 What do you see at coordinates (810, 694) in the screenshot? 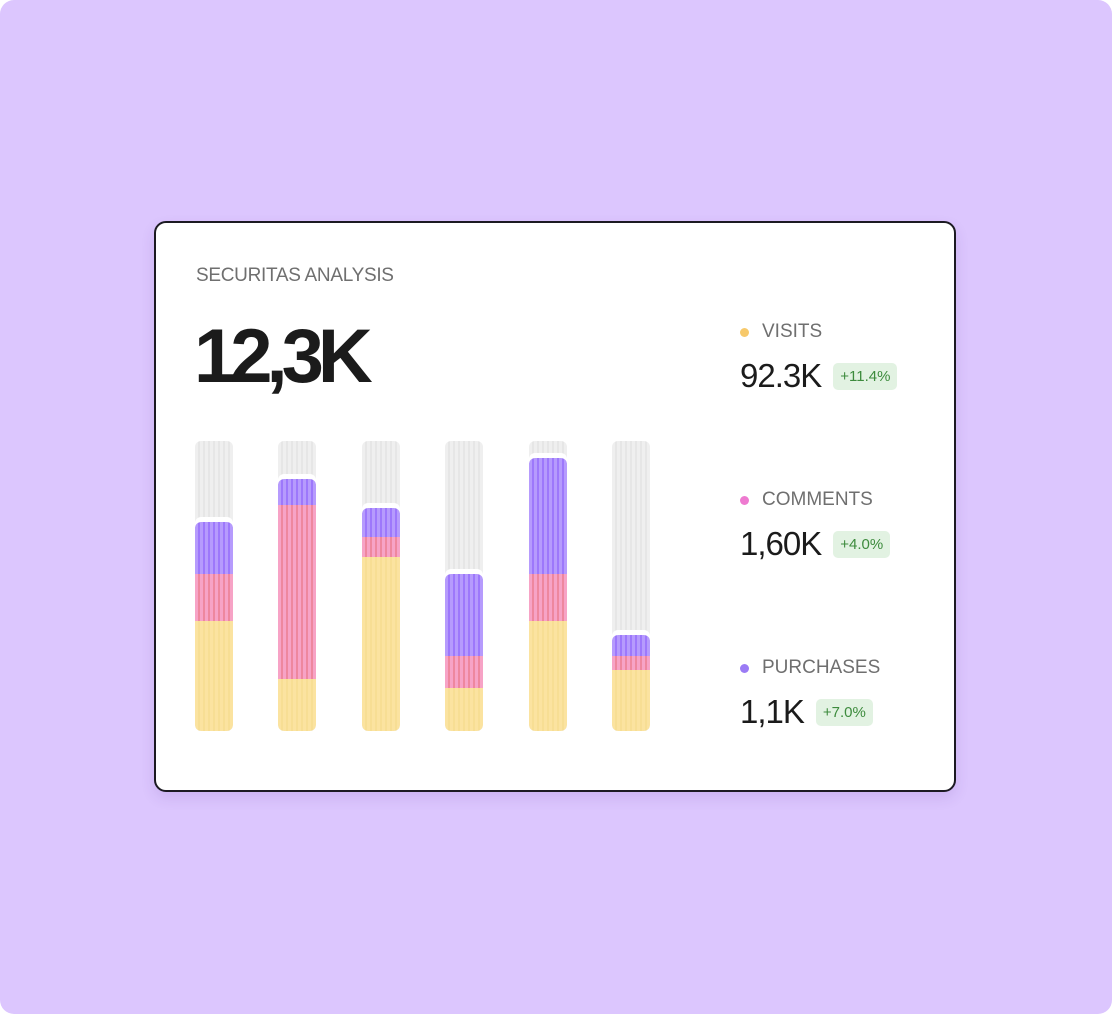
I see `legend-purchases: PURCHASES 1,1K +7.0%` at bounding box center [810, 694].